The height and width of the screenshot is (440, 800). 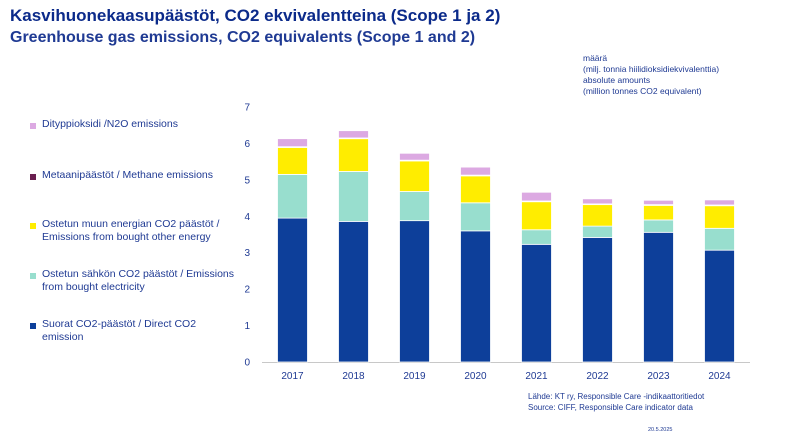 I want to click on x-tick-label: 2024, so click(x=719, y=376).